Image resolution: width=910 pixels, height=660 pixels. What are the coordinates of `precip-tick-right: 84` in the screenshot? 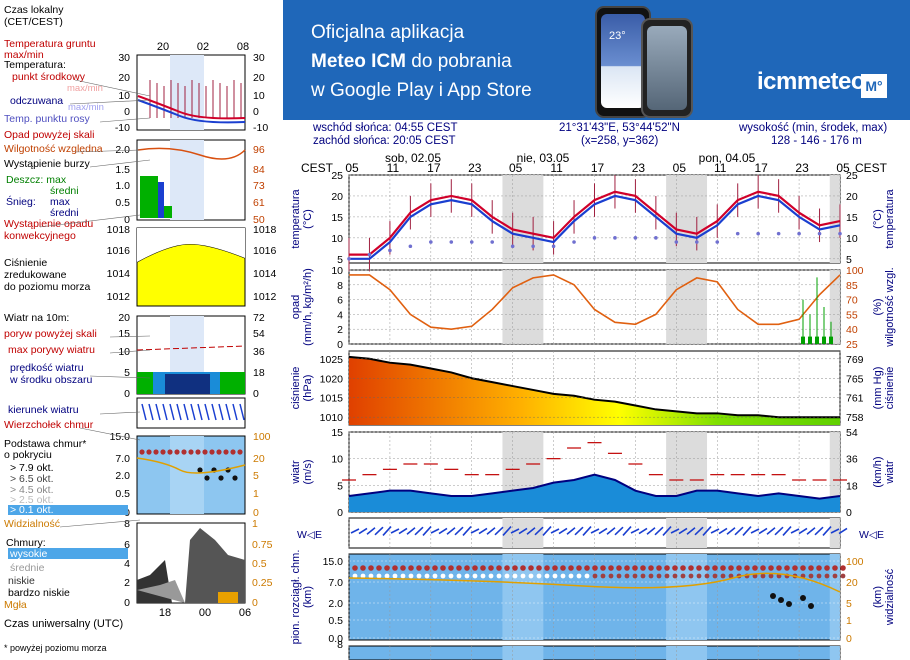 It's located at (259, 170).